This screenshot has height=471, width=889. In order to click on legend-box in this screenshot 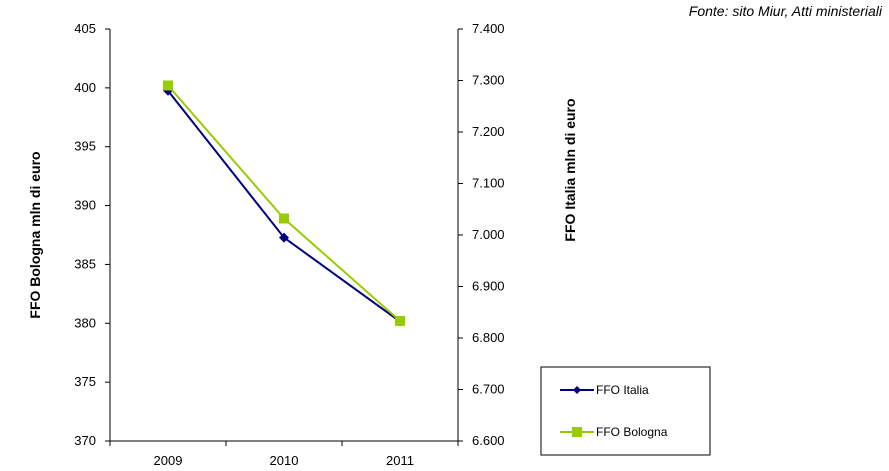, I will do `click(625, 411)`.